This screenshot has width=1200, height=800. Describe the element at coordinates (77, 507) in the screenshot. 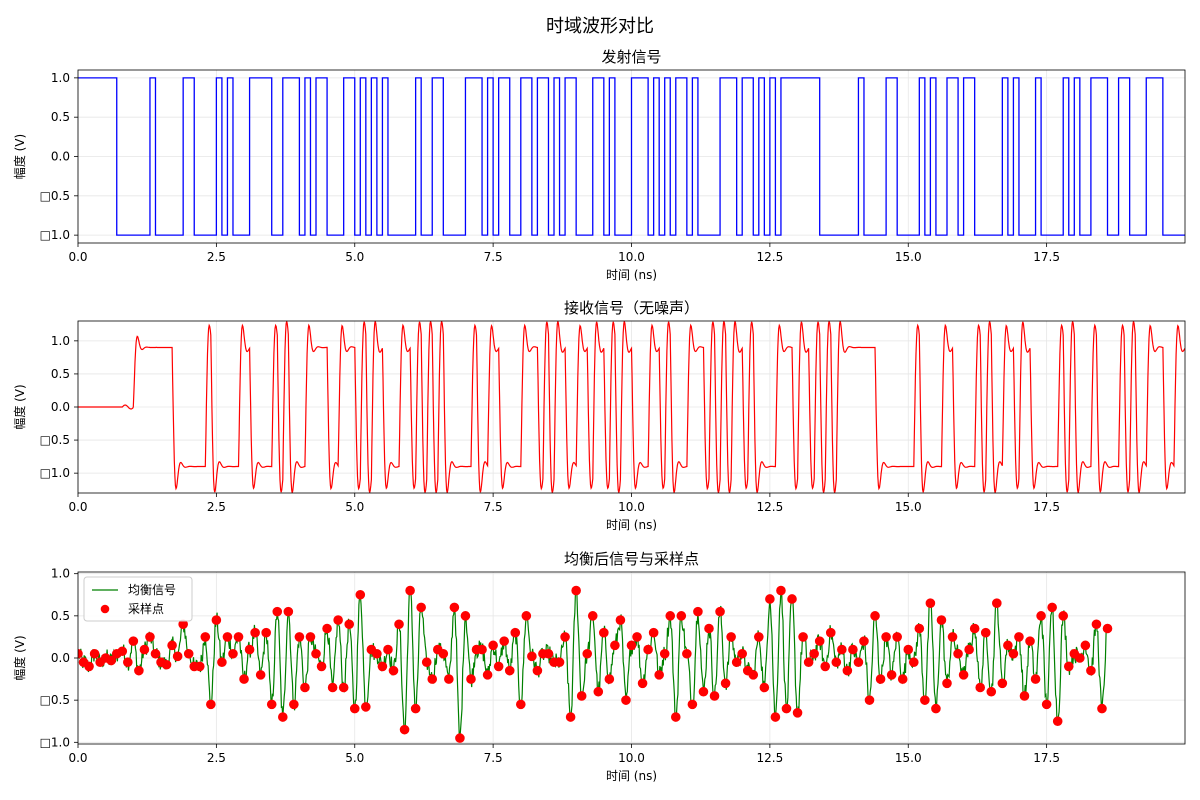

I see `x-tick-label: 0.0` at that location.